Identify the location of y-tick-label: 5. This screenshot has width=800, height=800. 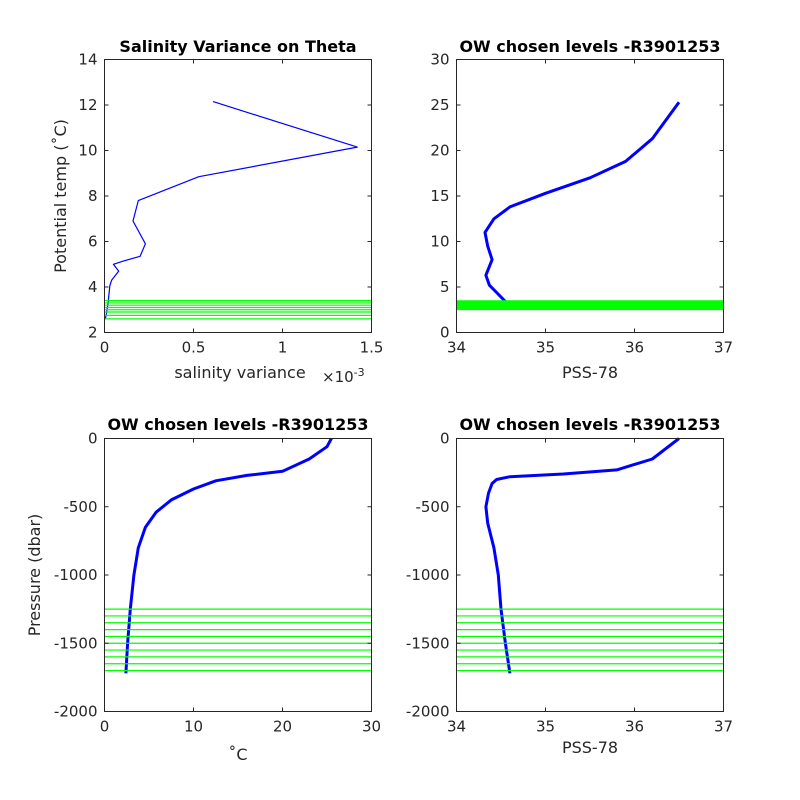
(445, 287).